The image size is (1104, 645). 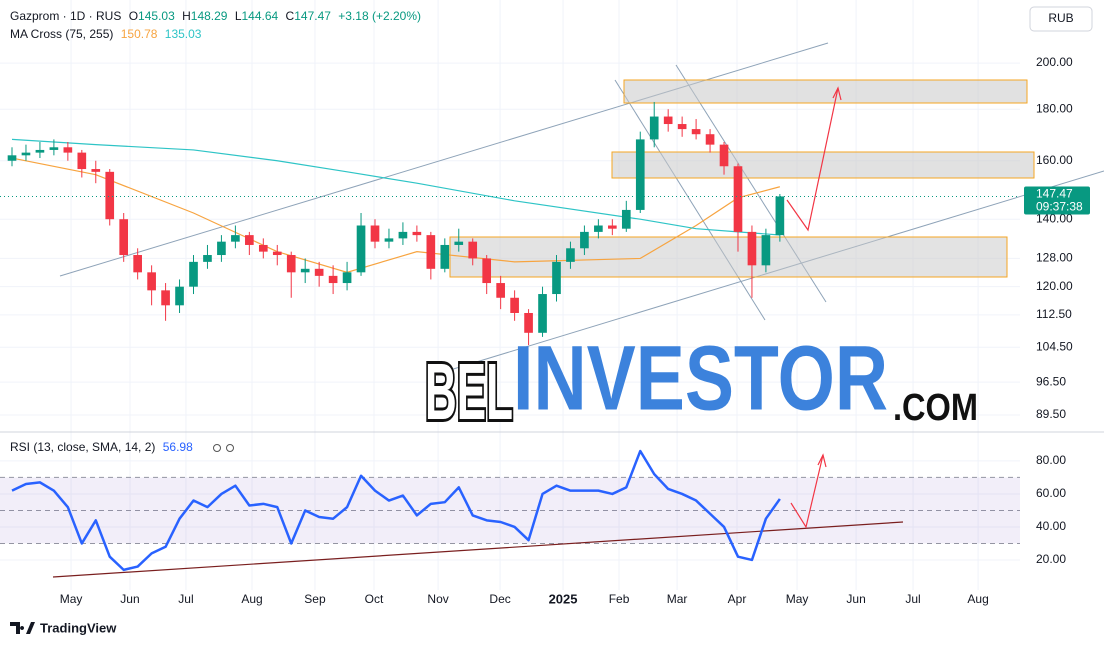 What do you see at coordinates (1051, 559) in the screenshot?
I see `y-tick-label: 20.00` at bounding box center [1051, 559].